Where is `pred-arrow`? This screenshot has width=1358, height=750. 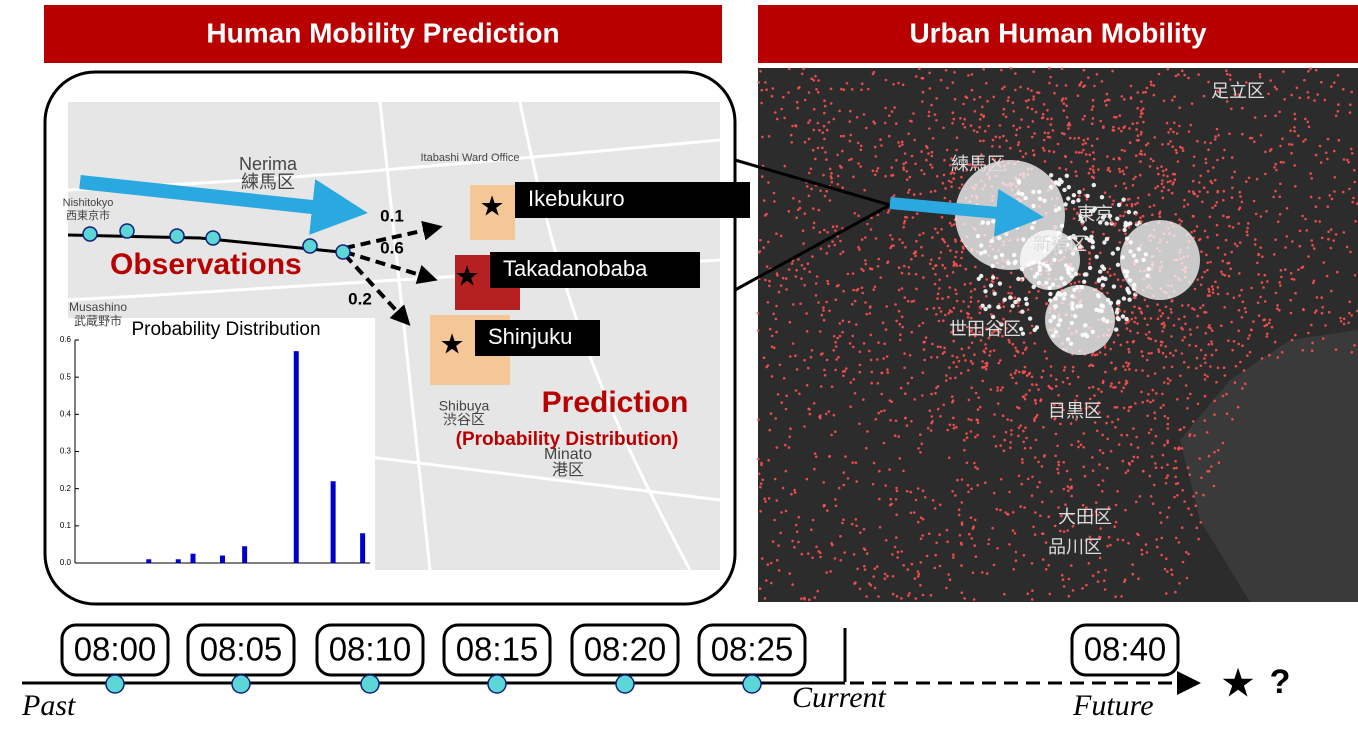
pred-arrow is located at coordinates (377, 289).